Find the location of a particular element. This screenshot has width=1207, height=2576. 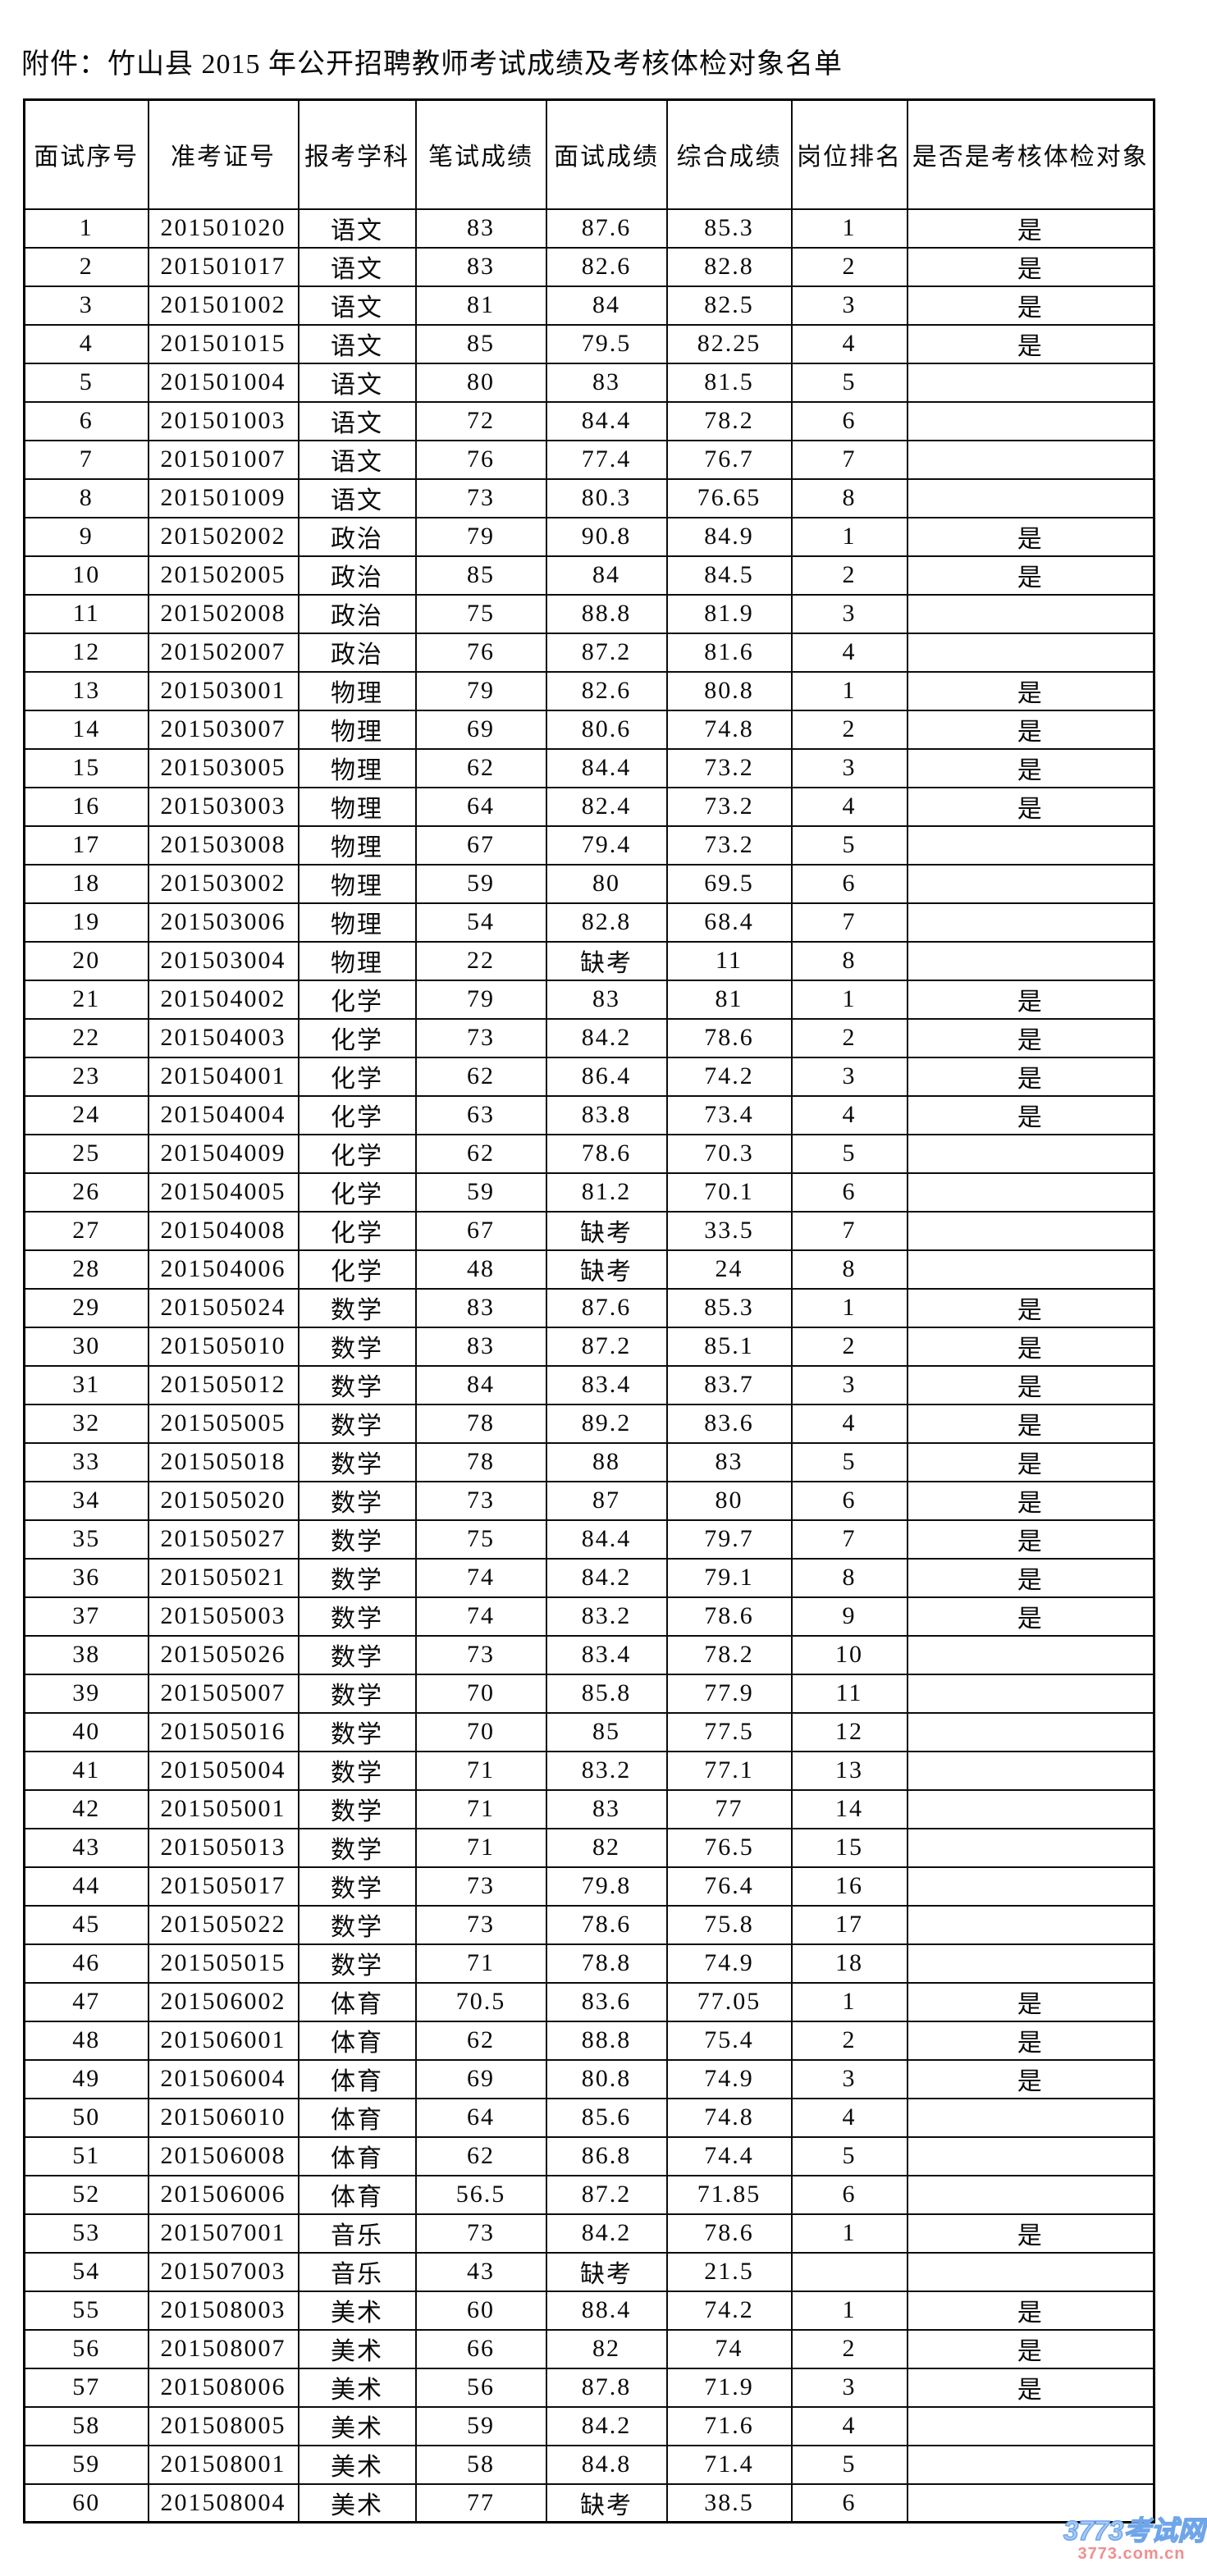

table-cell: 76.65 is located at coordinates (729, 498).